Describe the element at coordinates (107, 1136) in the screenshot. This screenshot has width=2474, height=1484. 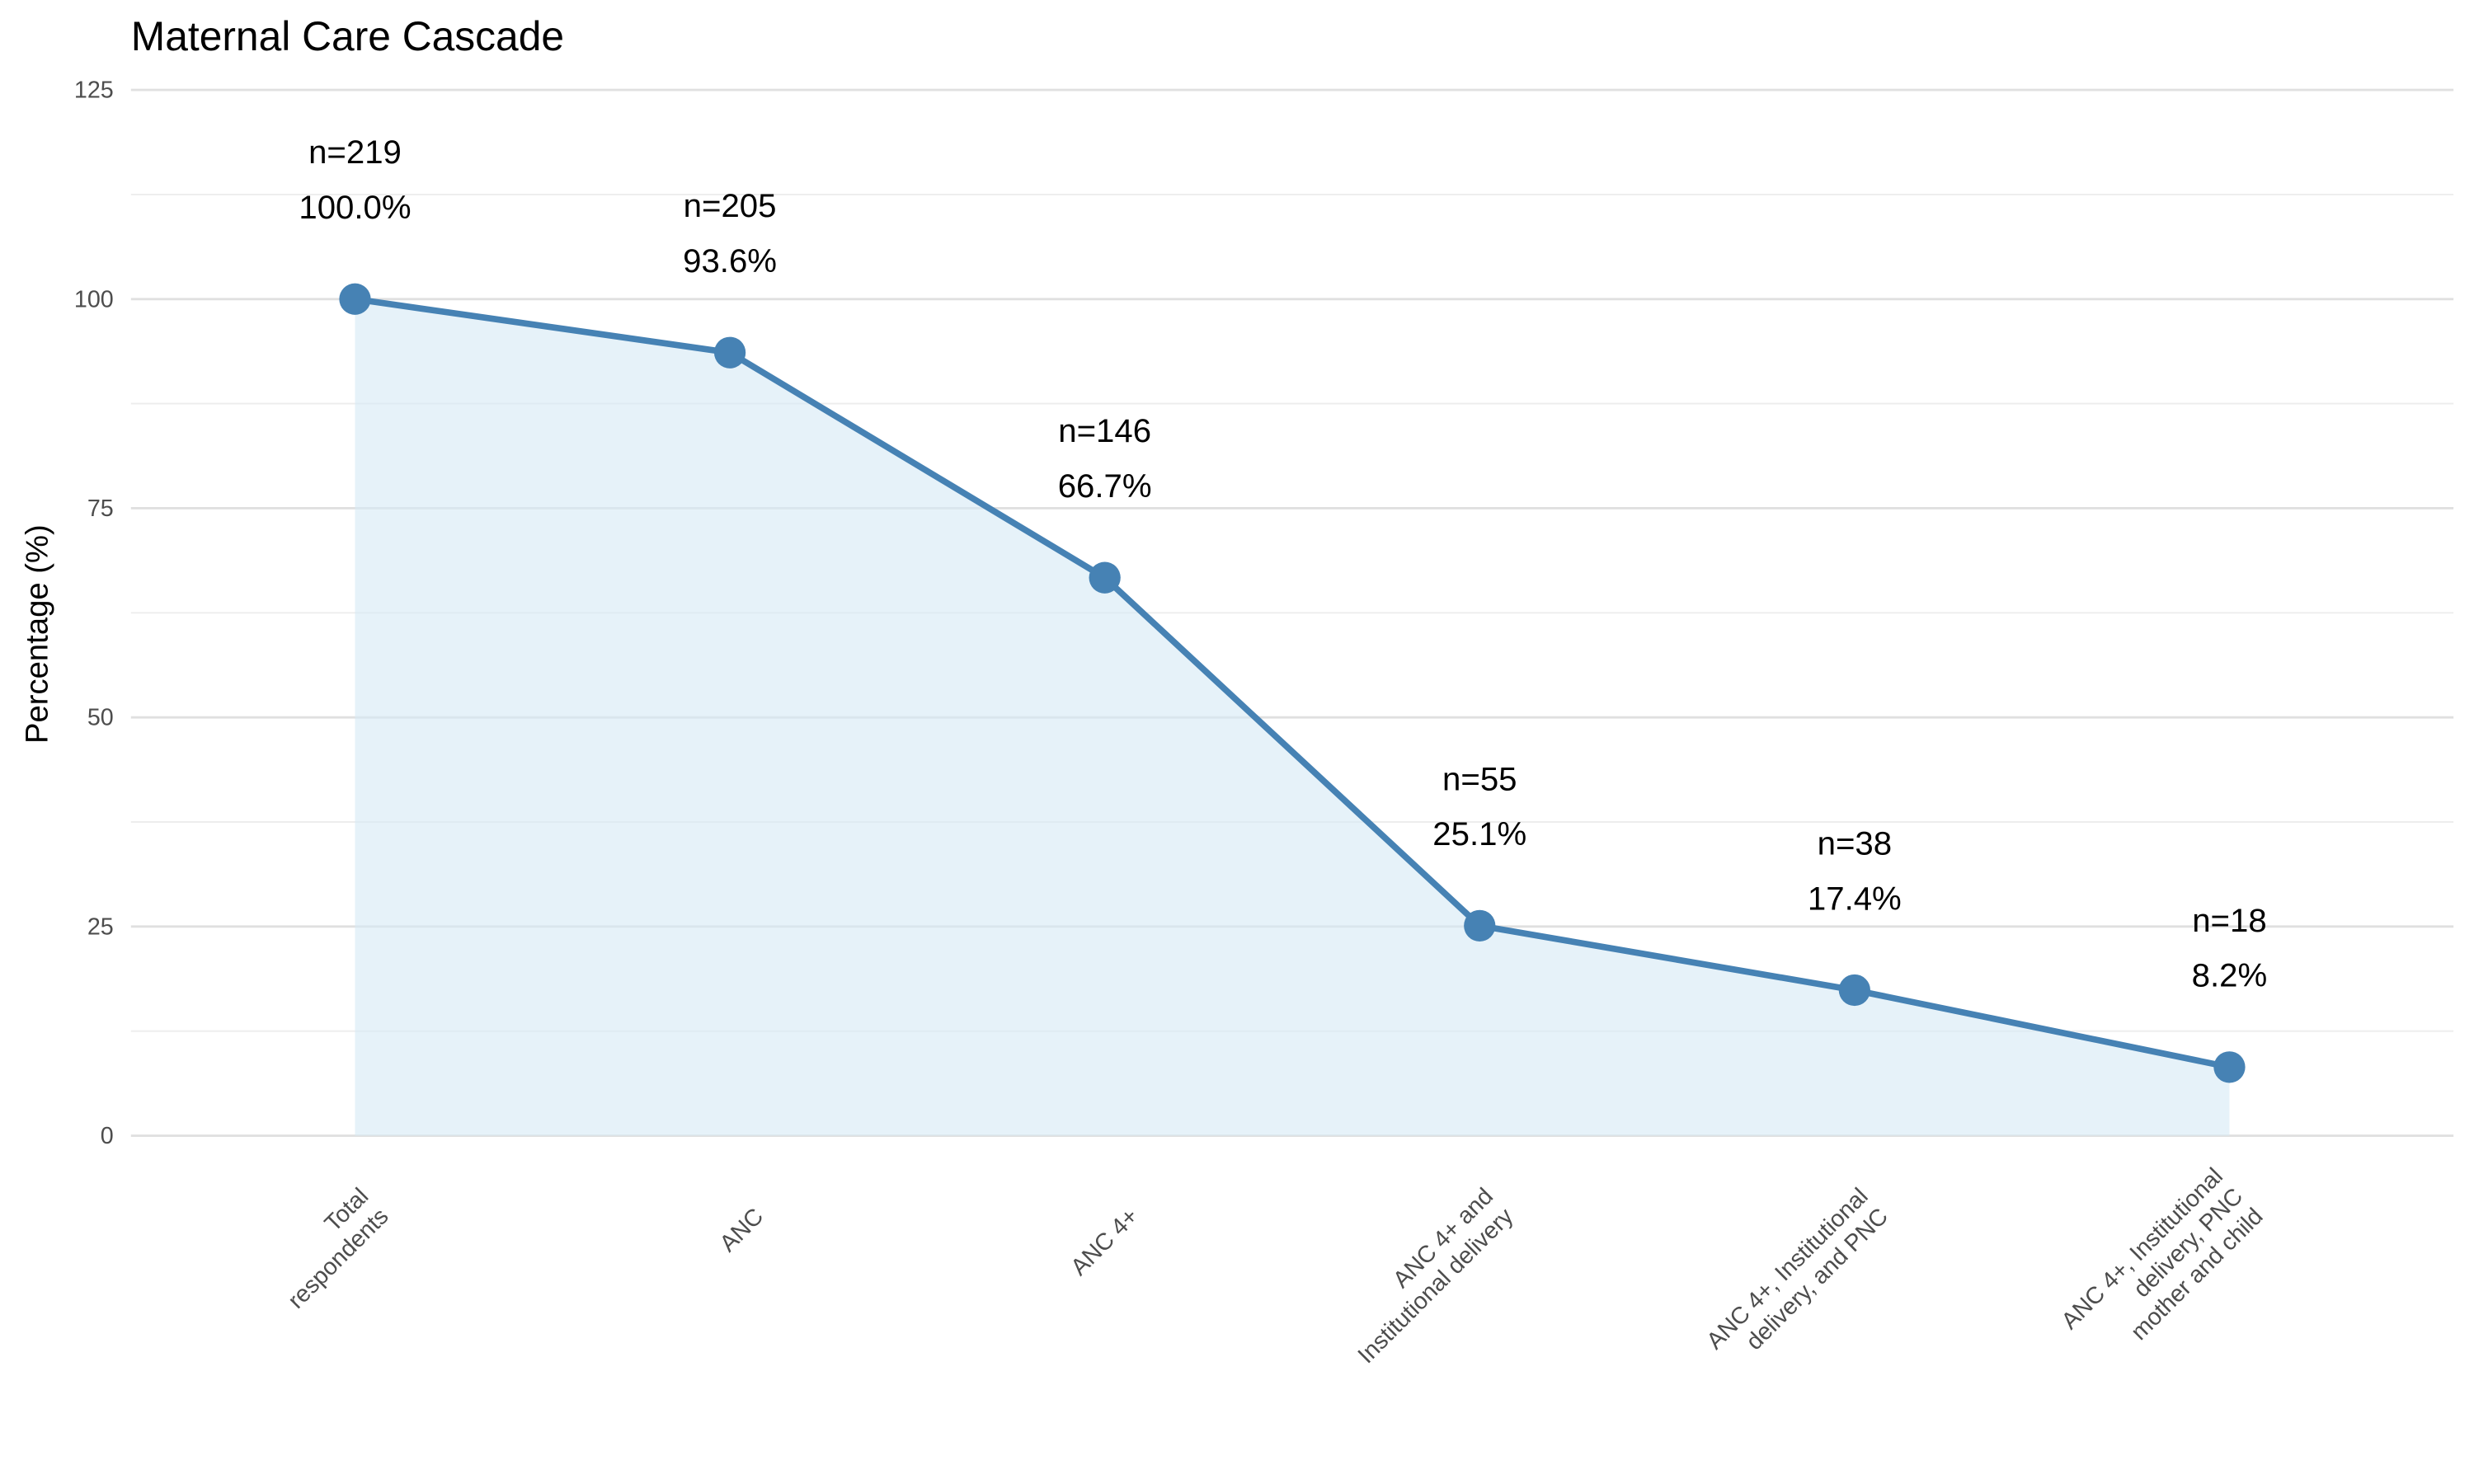
I see `y-tick-label: 0` at that location.